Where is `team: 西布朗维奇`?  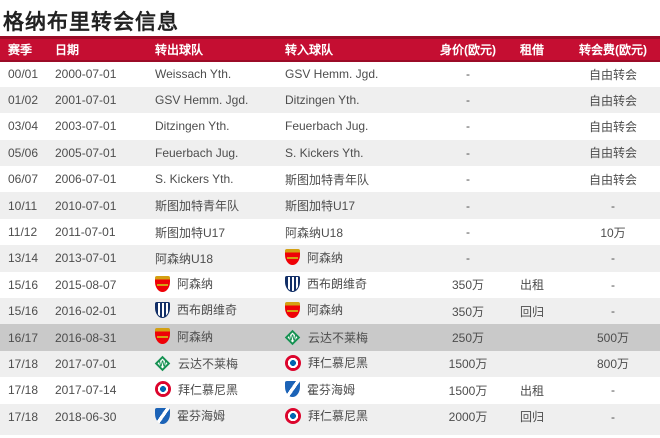 team: 西布朗维奇 is located at coordinates (326, 283).